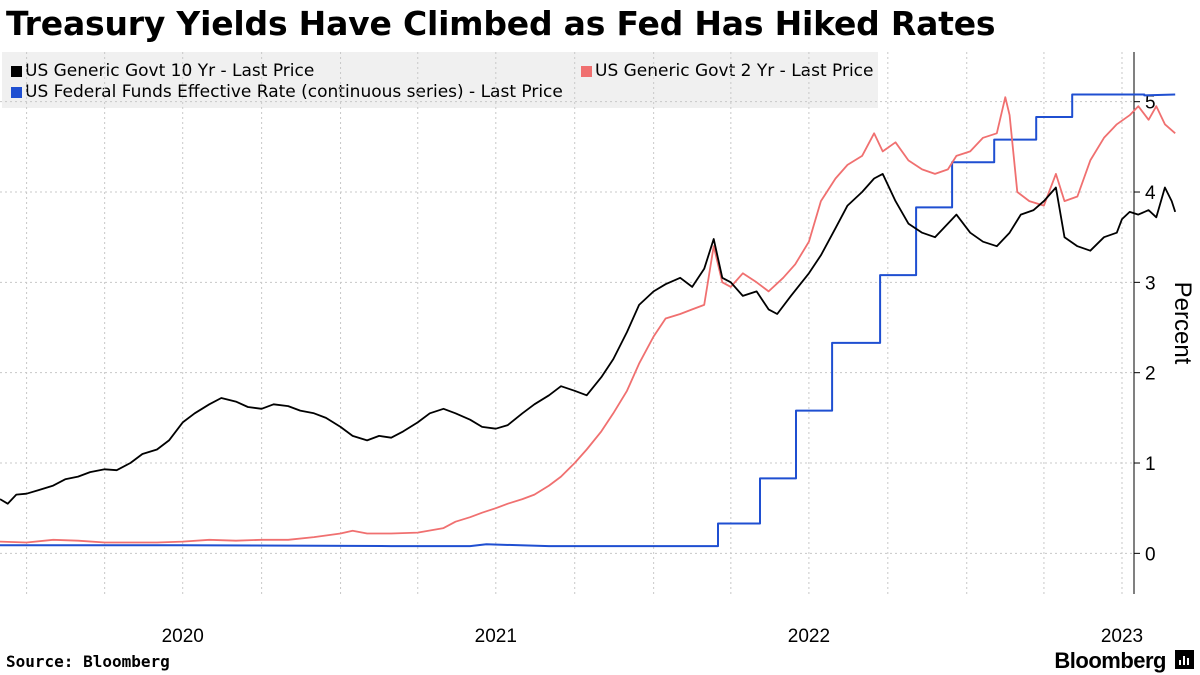  Describe the element at coordinates (809, 636) in the screenshot. I see `x-tick-label: 2022` at that location.